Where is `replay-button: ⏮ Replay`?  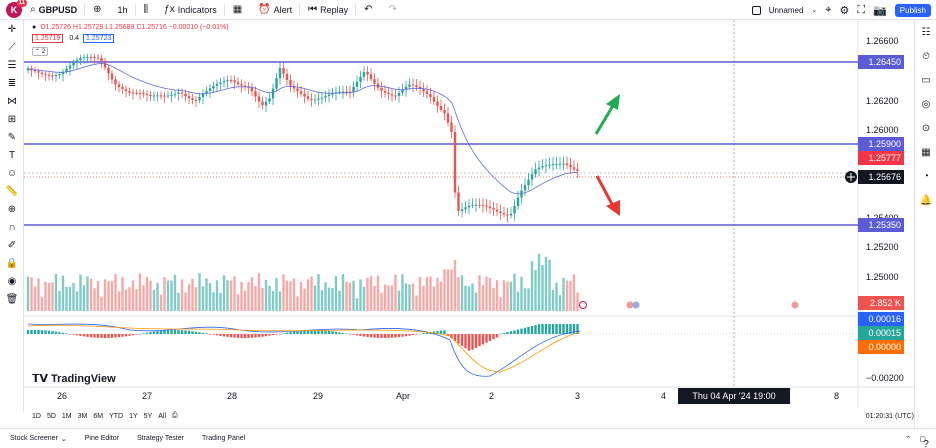
replay-button: ⏮ Replay is located at coordinates (328, 10).